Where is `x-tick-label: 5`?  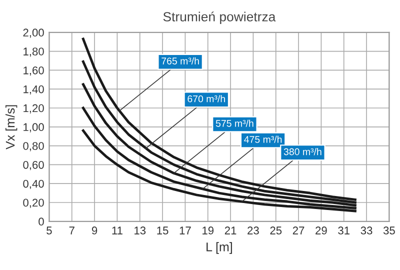
x-tick-label: 5 is located at coordinates (49, 230).